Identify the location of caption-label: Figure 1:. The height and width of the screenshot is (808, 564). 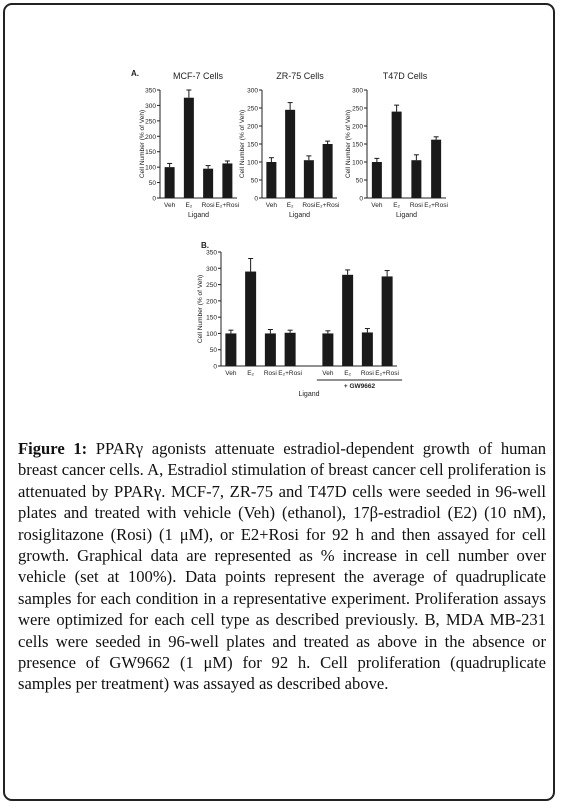
(53, 448).